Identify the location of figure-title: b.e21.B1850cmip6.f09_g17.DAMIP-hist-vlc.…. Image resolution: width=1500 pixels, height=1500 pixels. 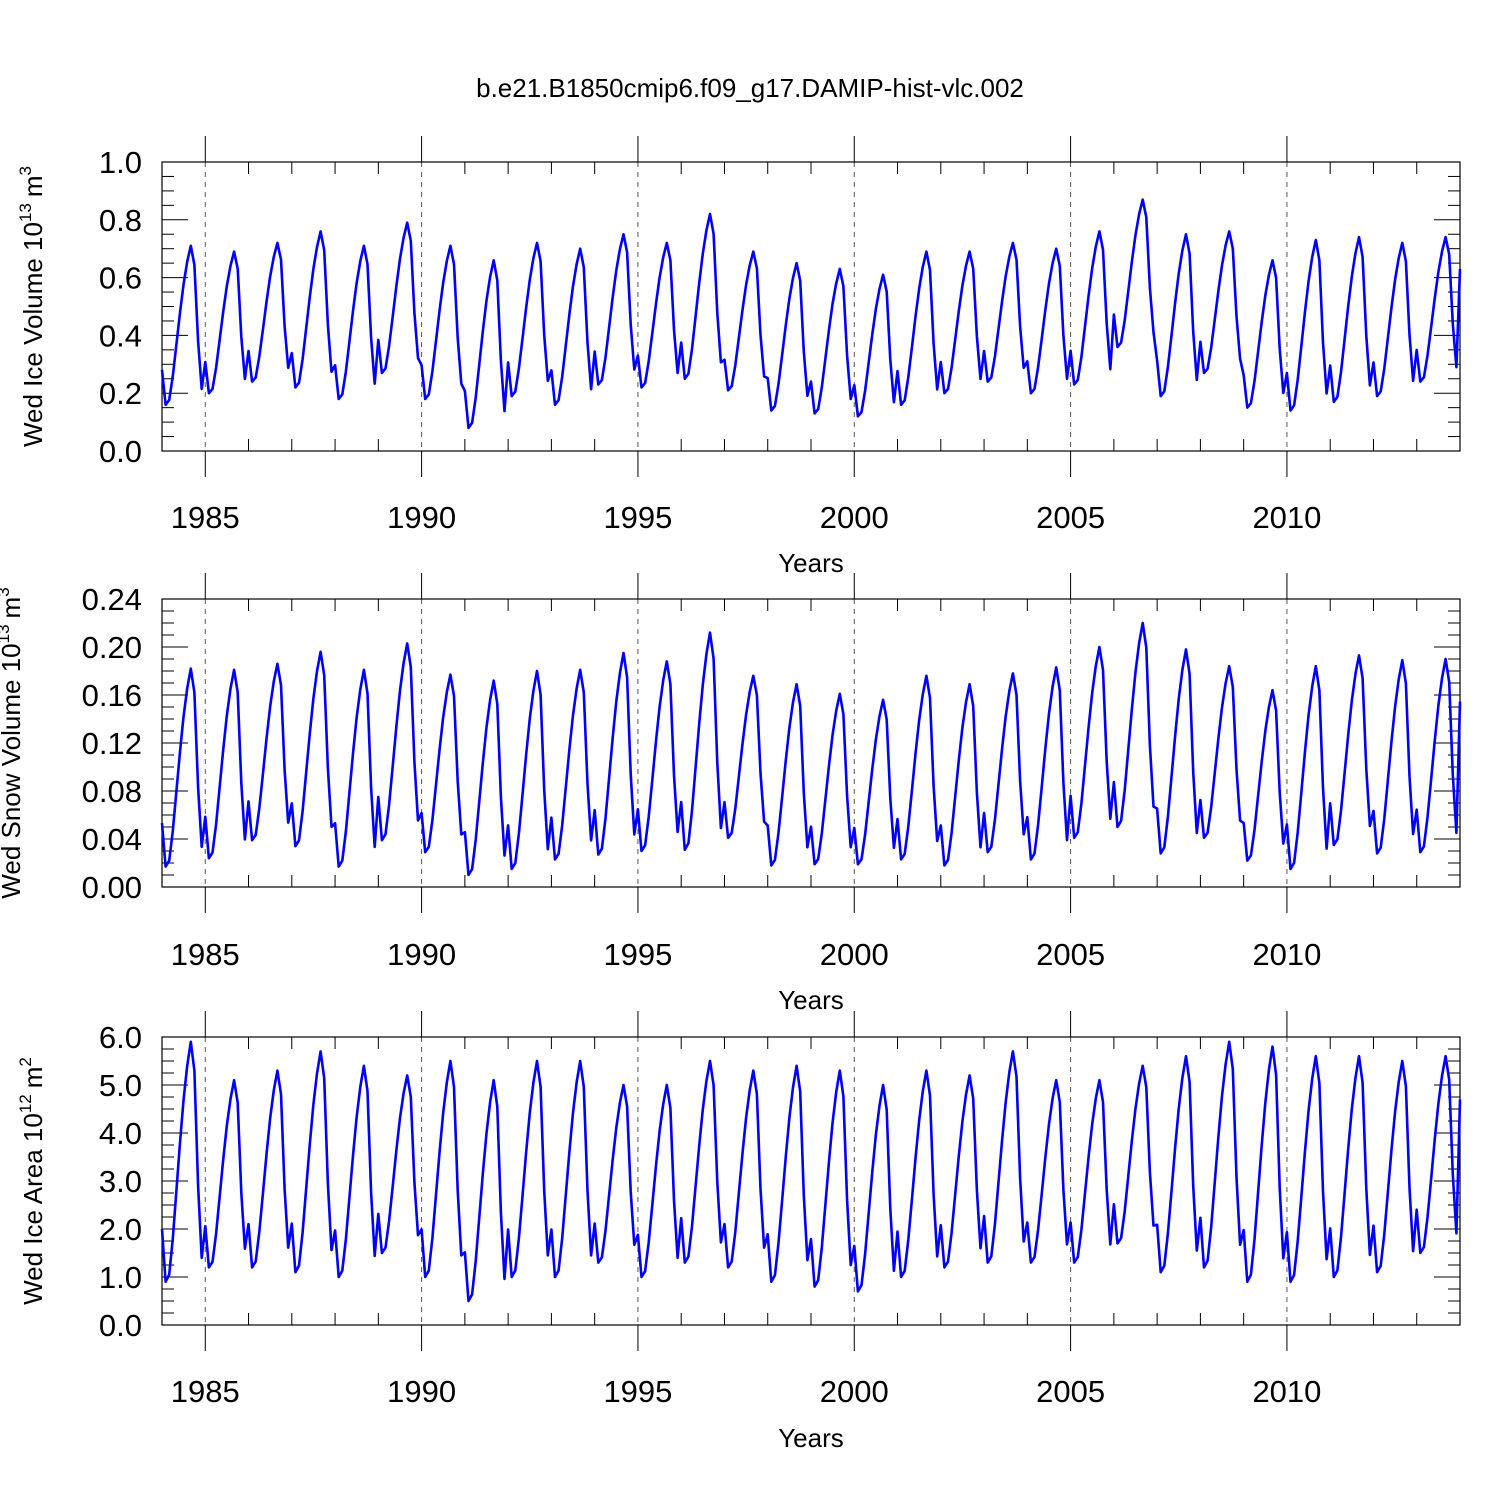
(750, 88).